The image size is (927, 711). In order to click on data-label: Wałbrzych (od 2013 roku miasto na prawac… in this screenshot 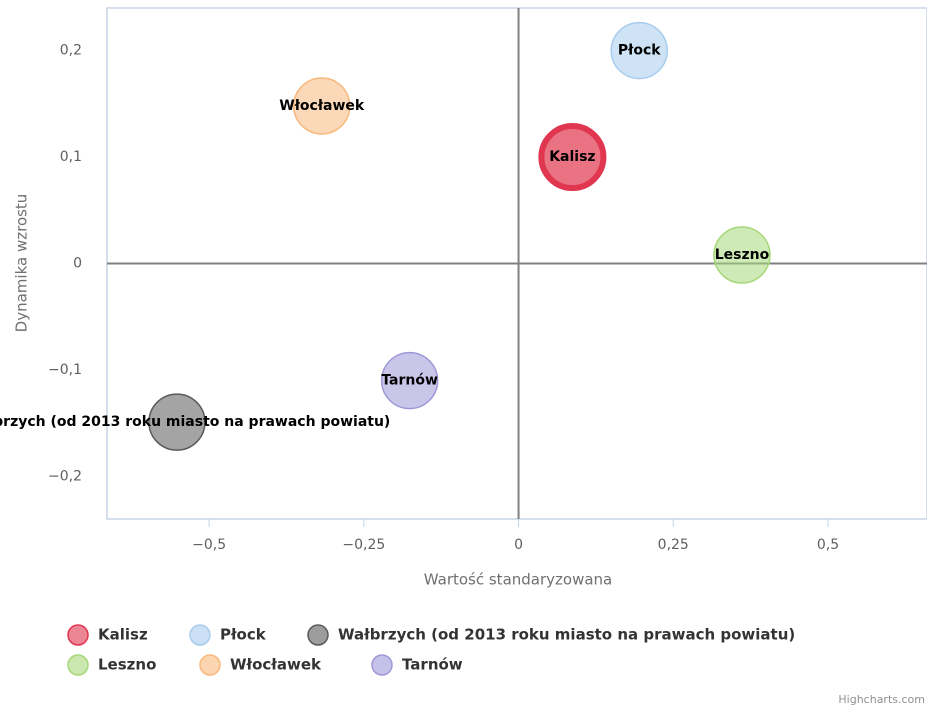, I will do `click(195, 422)`.